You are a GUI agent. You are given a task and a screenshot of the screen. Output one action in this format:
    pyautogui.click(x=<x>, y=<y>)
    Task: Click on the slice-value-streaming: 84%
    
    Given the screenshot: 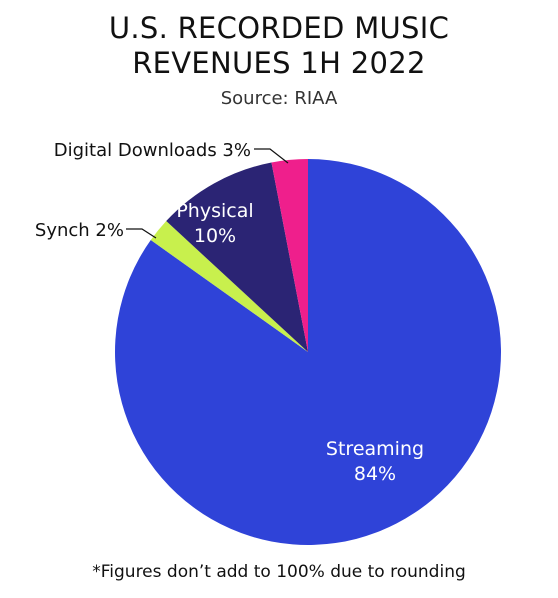 What is the action you would take?
    pyautogui.click(x=375, y=474)
    